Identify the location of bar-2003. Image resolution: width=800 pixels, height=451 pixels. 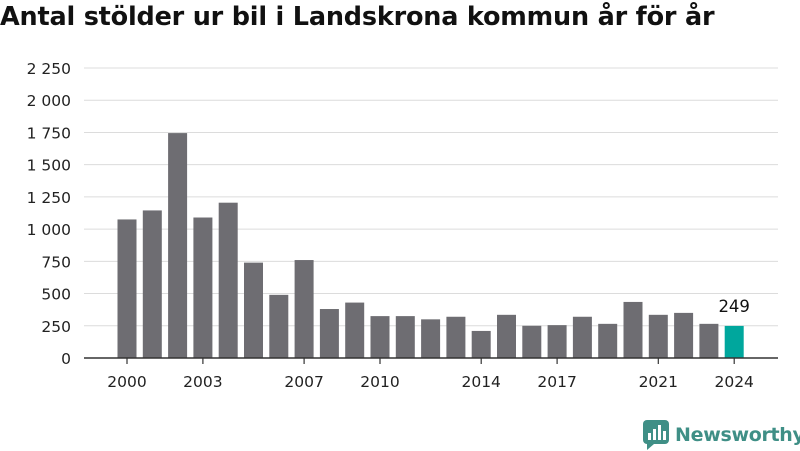
(203, 287).